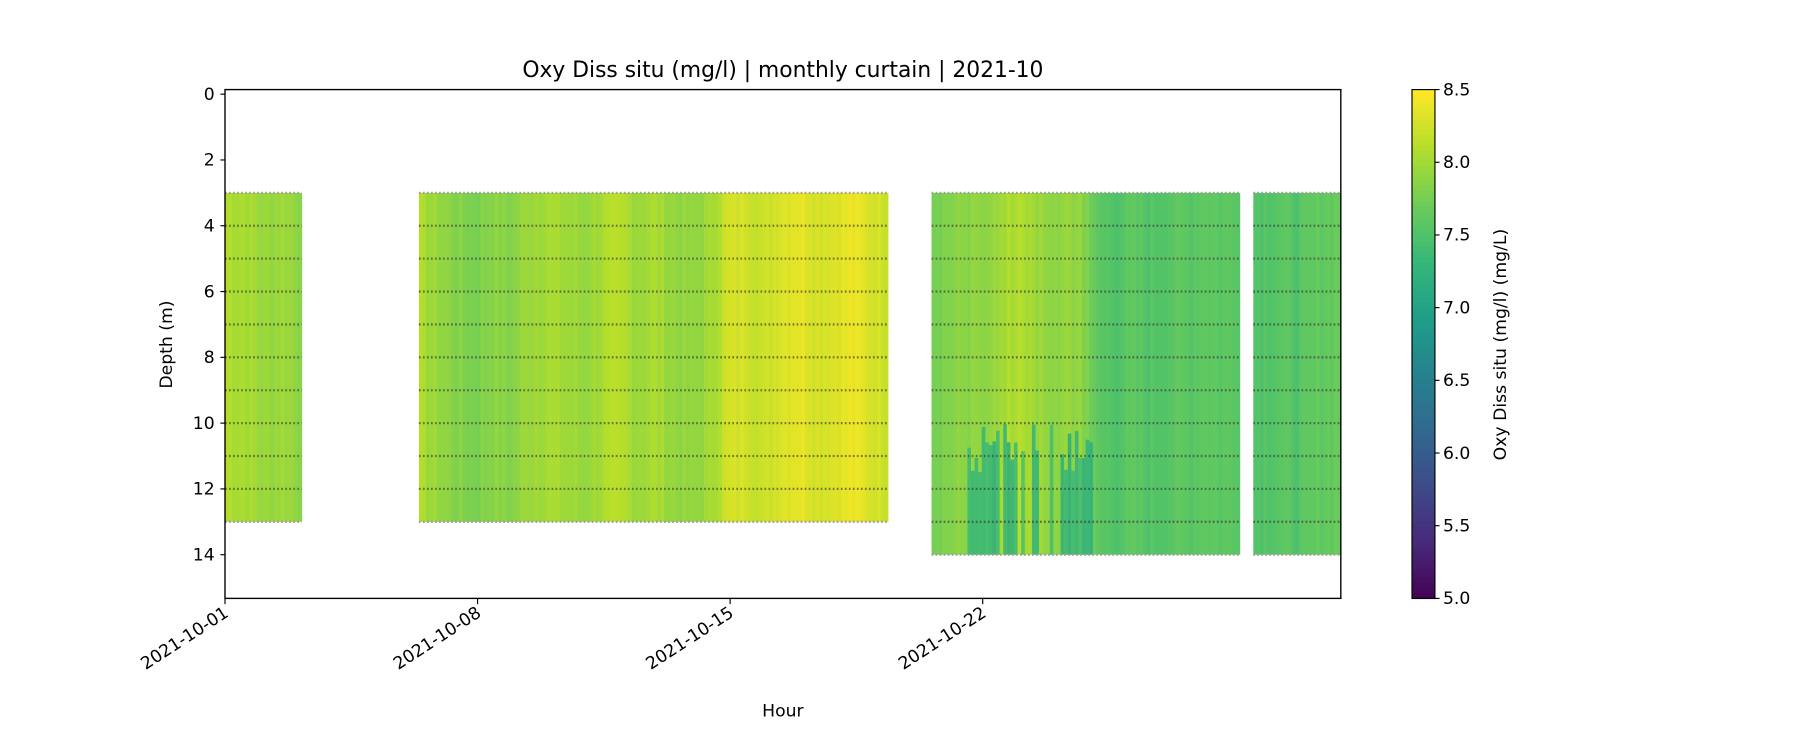  I want to click on colorbar-tick-label: 7.5, so click(1456, 236).